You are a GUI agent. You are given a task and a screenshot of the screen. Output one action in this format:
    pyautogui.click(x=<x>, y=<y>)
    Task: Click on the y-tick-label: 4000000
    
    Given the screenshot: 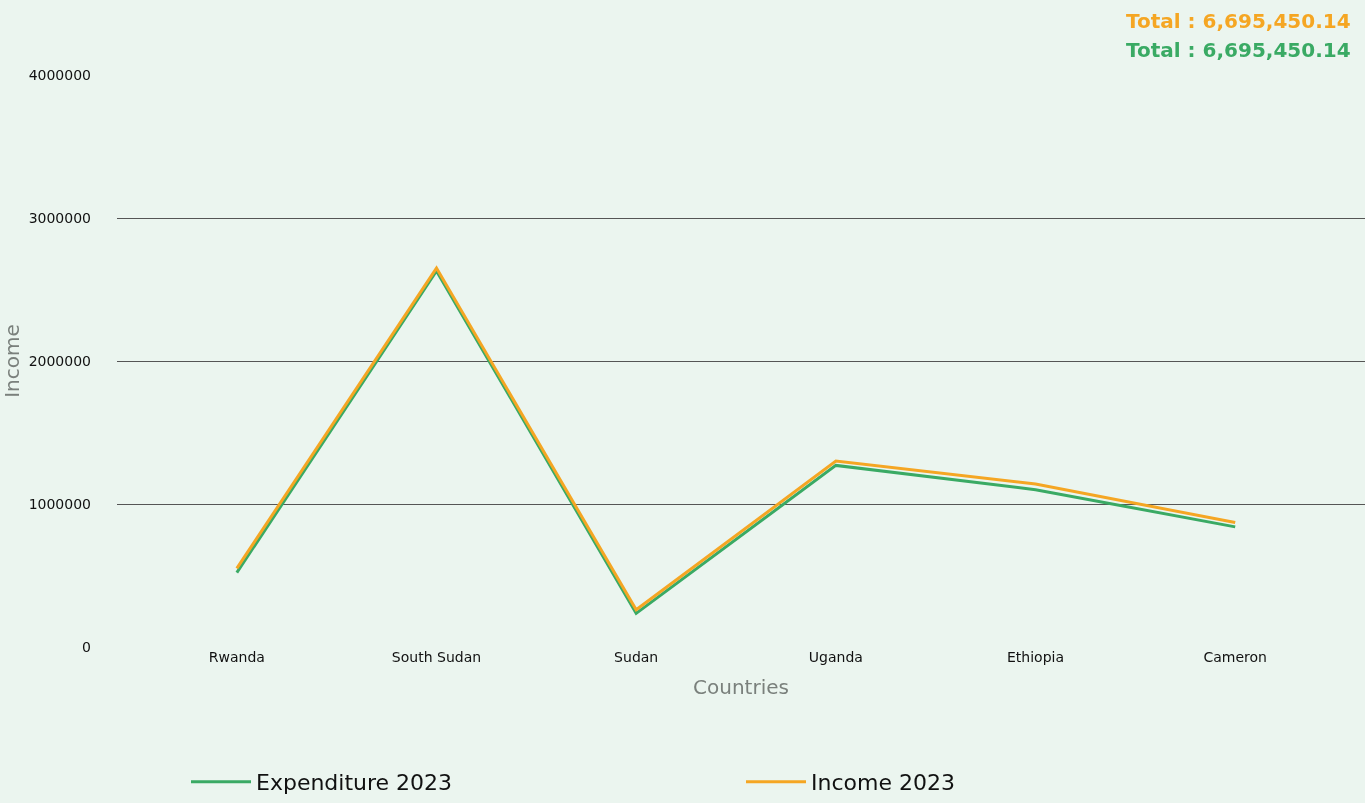 What is the action you would take?
    pyautogui.click(x=59, y=74)
    